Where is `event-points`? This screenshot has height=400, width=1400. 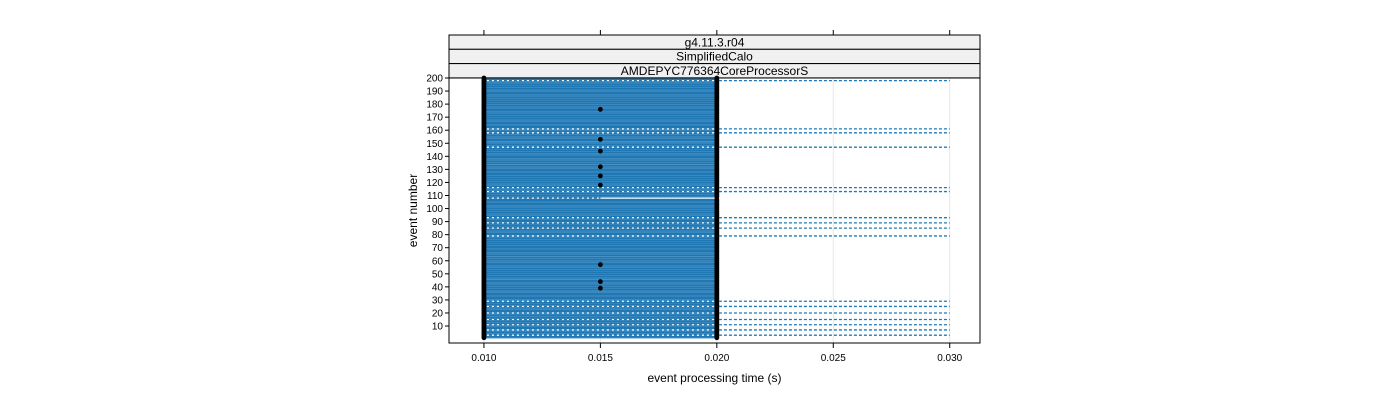 event-points is located at coordinates (600, 208).